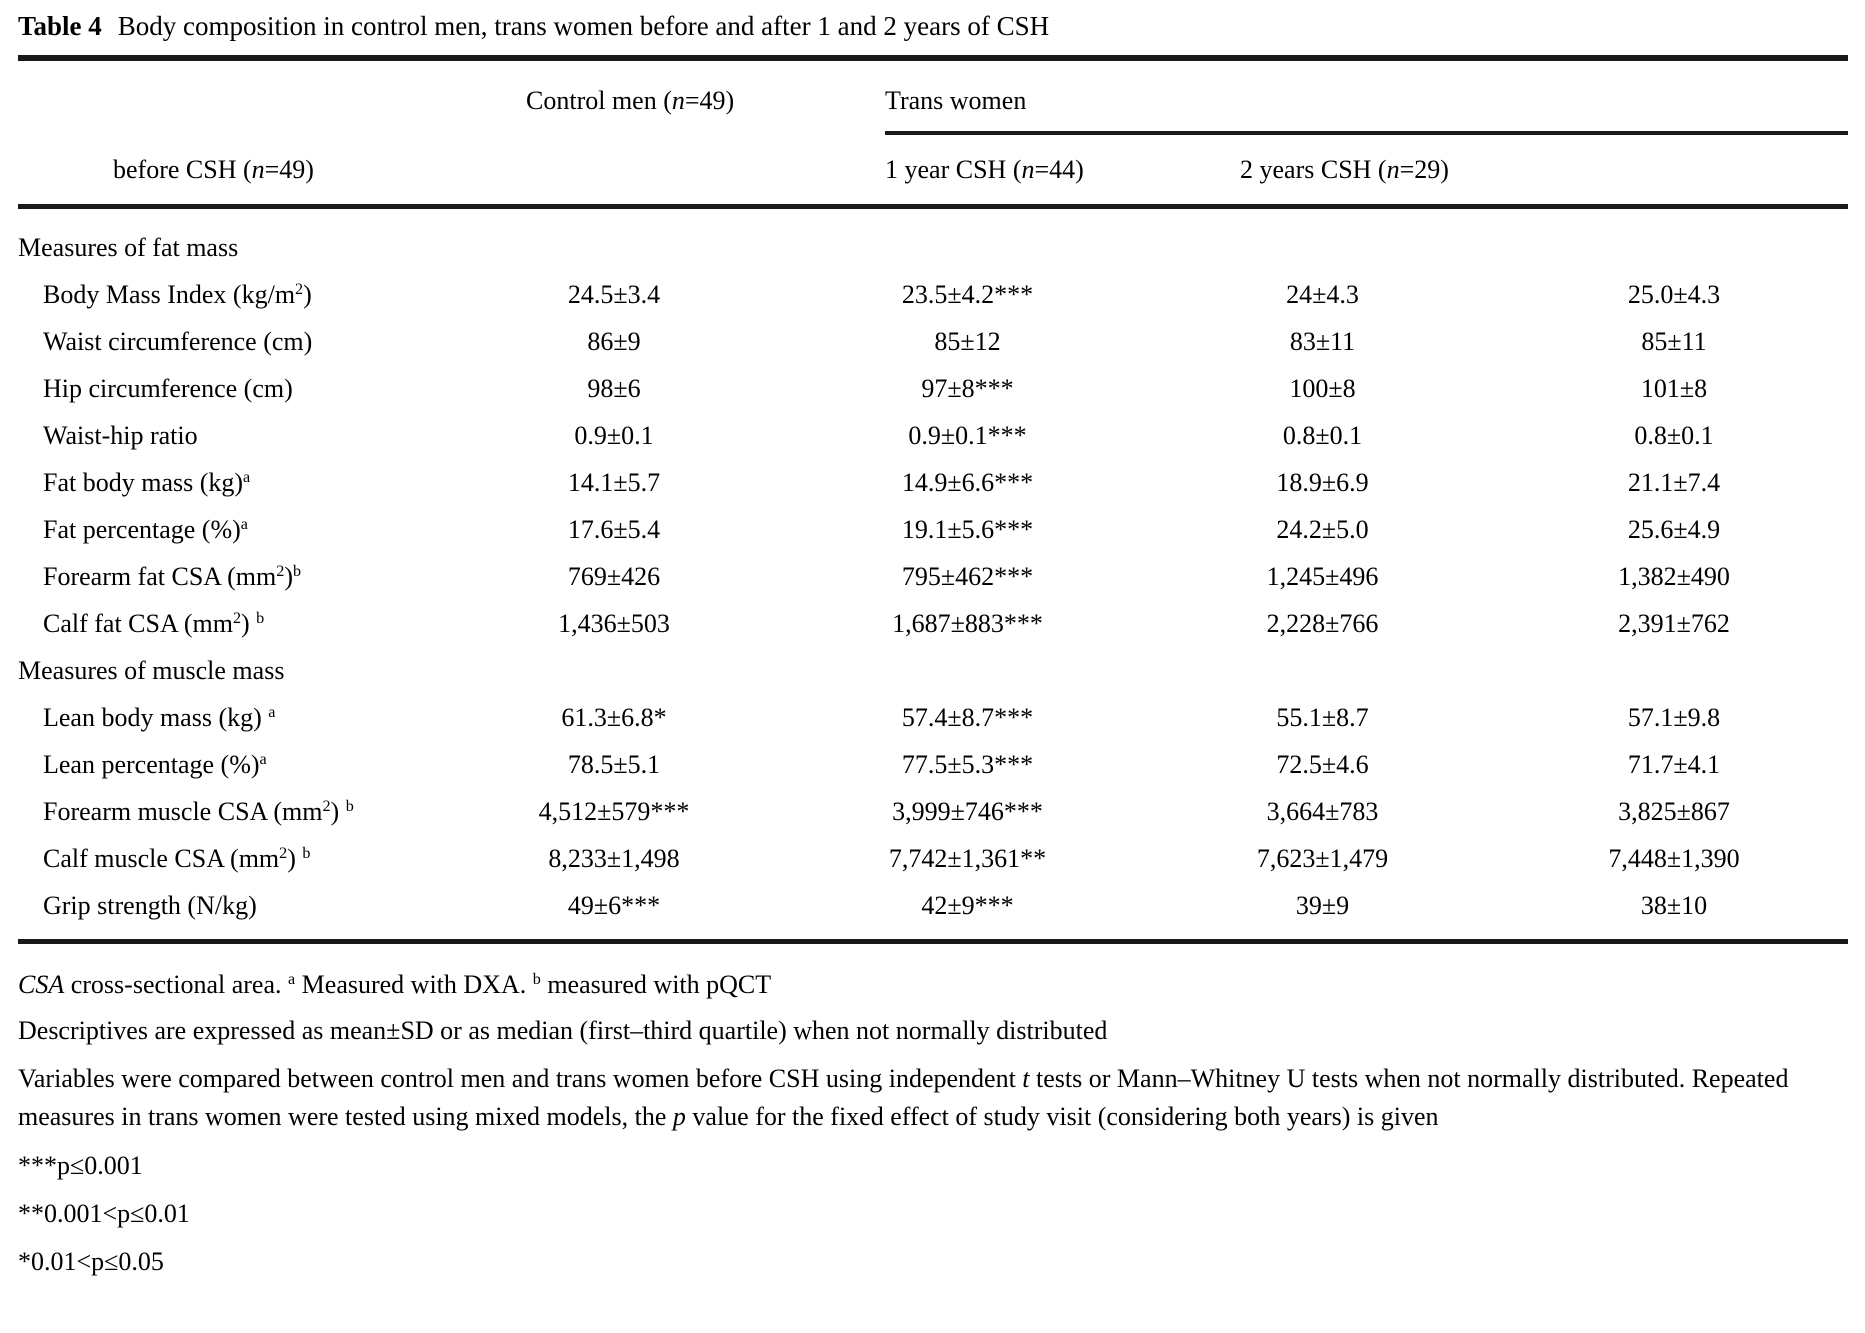 The width and height of the screenshot is (1865, 1333). What do you see at coordinates (104, 1213) in the screenshot?
I see `footnote-p-two-stars: **0.001<p≤0.01` at bounding box center [104, 1213].